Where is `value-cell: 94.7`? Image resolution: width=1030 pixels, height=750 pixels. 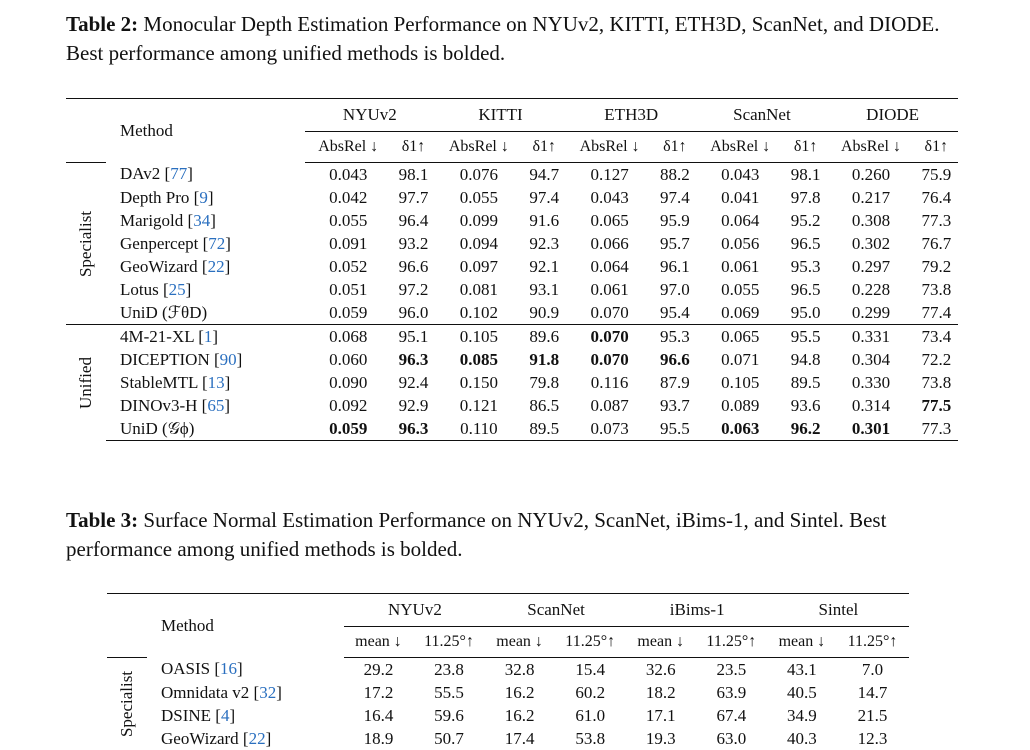
value-cell: 94.7 is located at coordinates (544, 175).